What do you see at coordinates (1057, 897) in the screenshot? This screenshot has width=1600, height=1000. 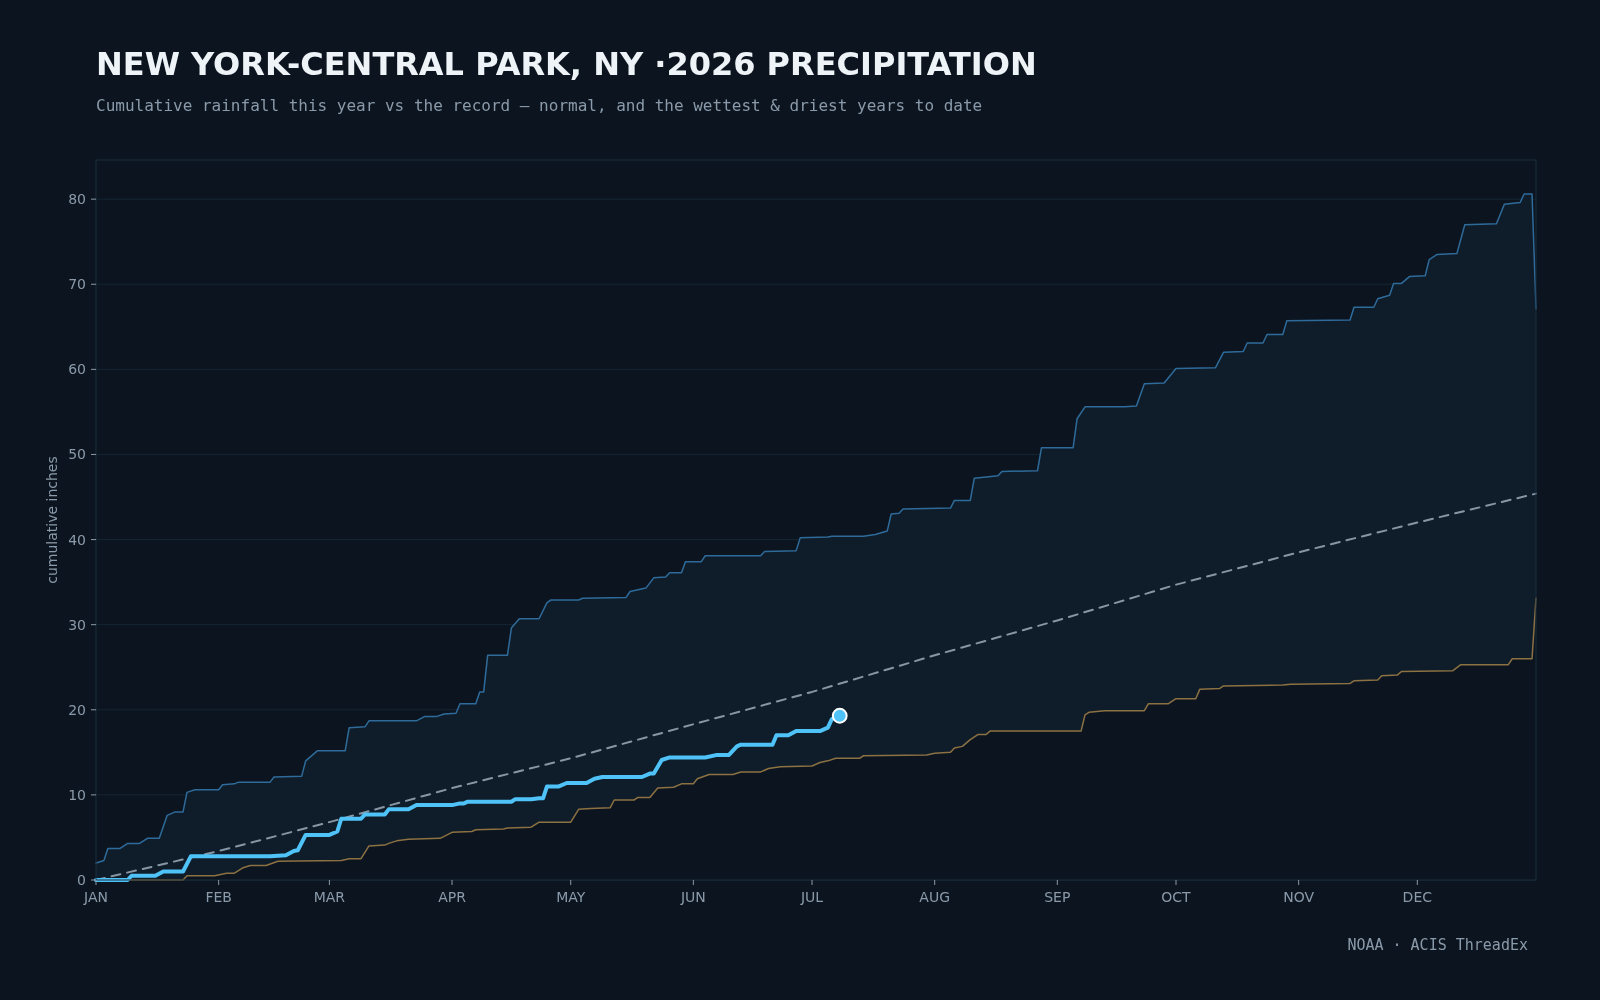 I see `x-tick-label: SEP` at bounding box center [1057, 897].